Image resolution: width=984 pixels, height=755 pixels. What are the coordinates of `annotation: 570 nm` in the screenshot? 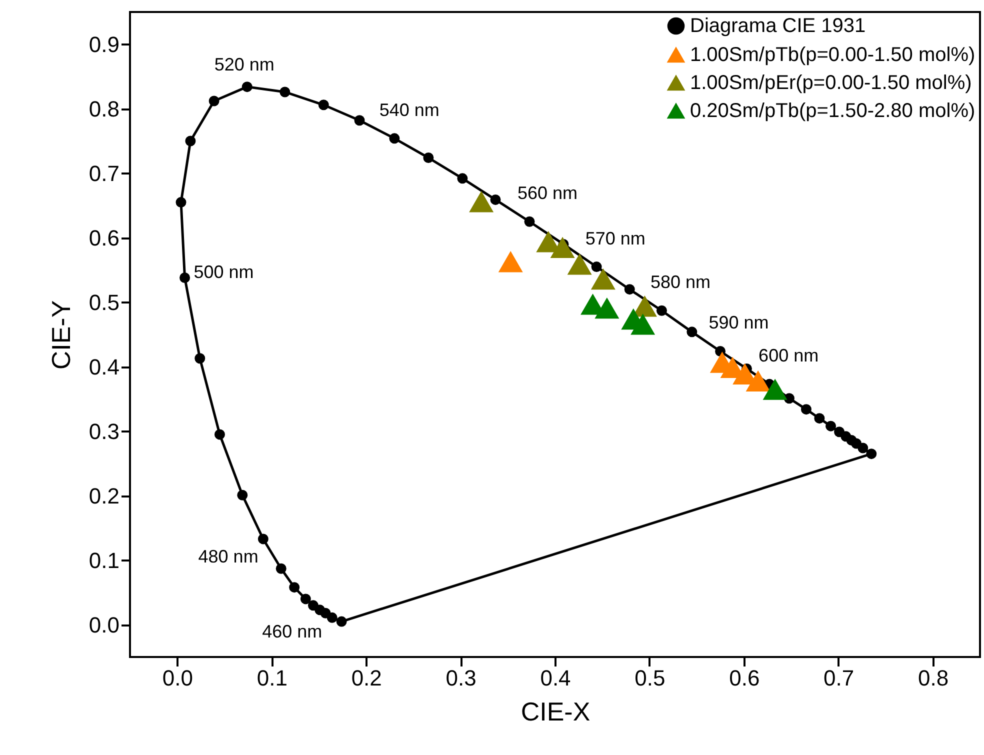 It's located at (615, 238).